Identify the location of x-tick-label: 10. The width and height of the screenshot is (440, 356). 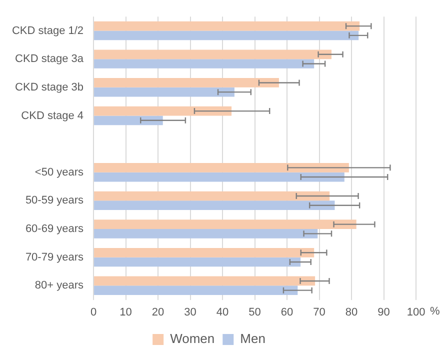
(126, 312).